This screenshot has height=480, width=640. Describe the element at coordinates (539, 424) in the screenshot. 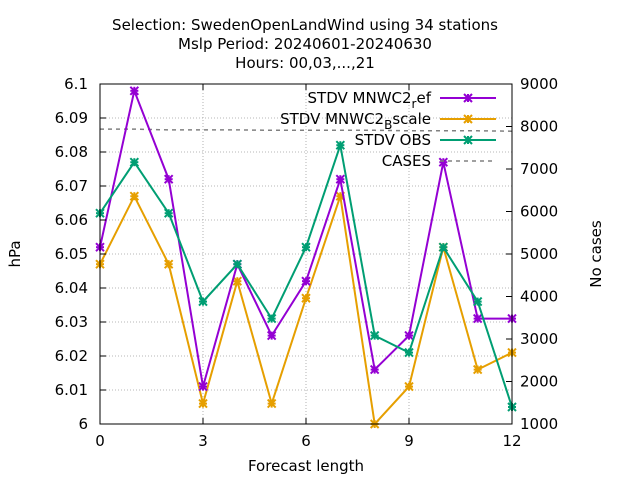

I see `y2-tick-label: 1000` at that location.